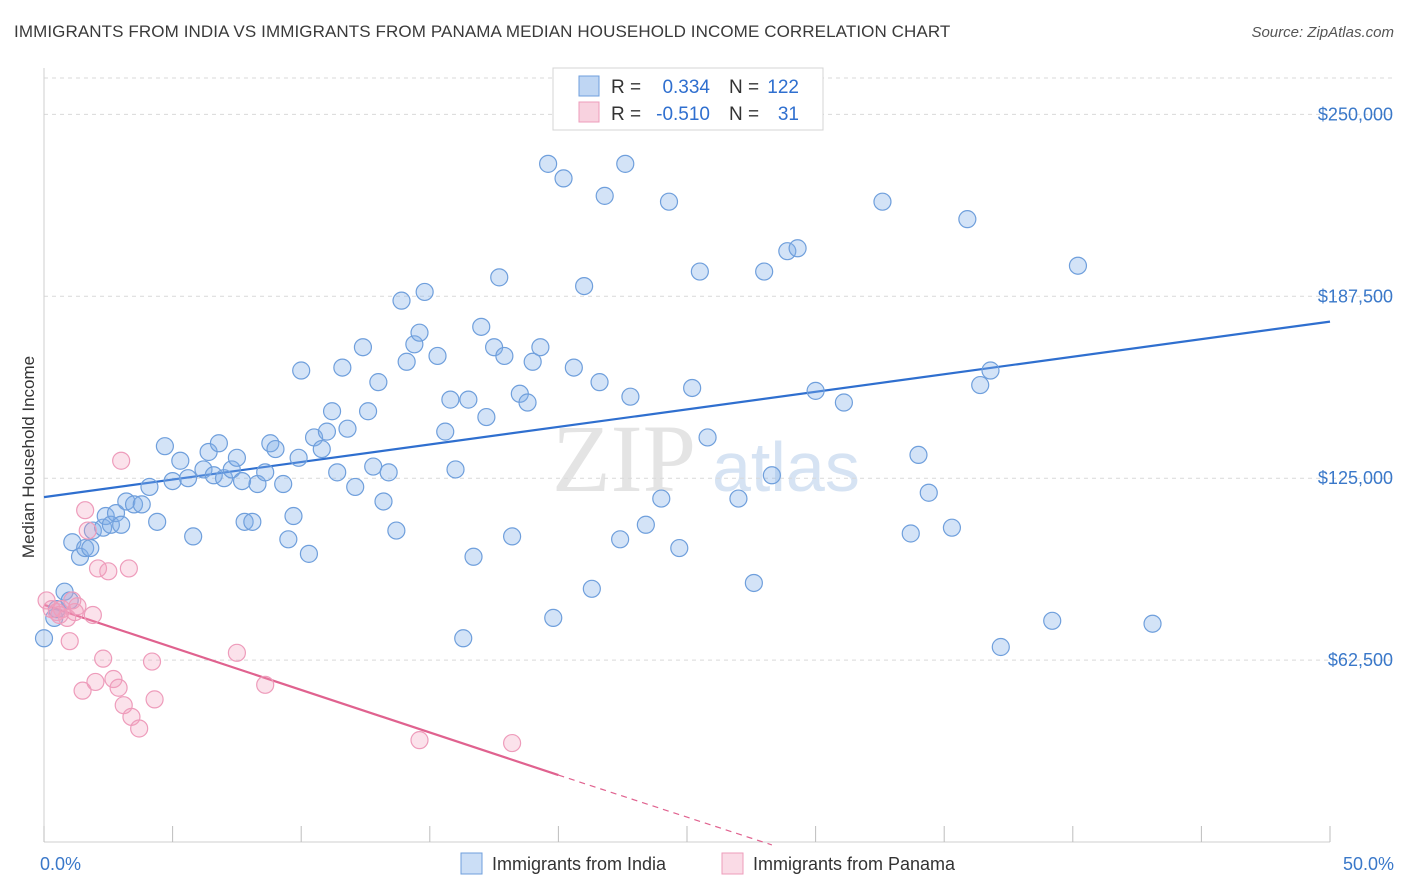  Describe the element at coordinates (665, 810) in the screenshot. I see `trend-line-panama-extrapolated` at that location.